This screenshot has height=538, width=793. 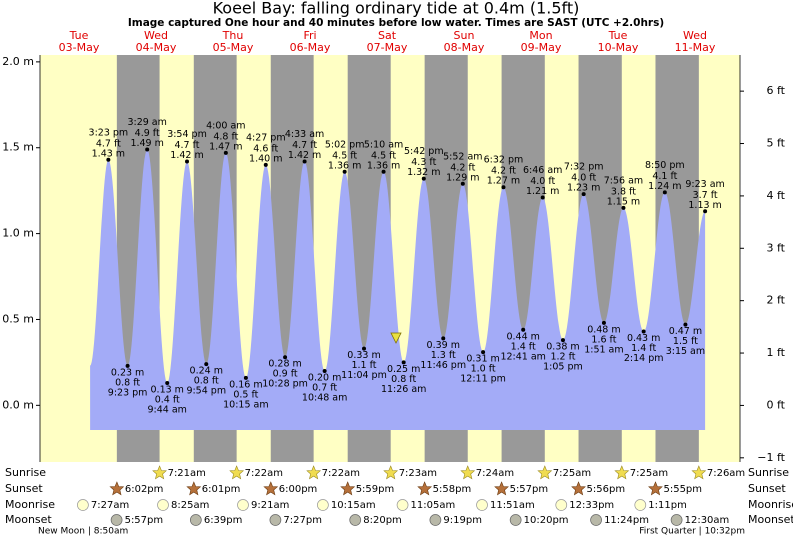 What do you see at coordinates (245, 384) in the screenshot?
I see `tide-label: 0.16 m` at bounding box center [245, 384].